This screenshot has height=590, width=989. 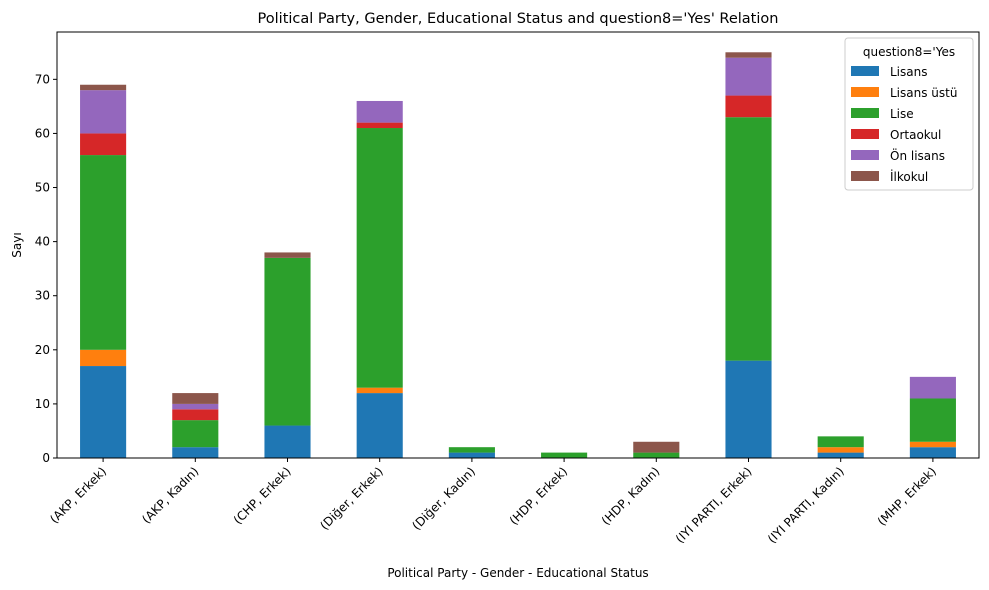 I want to click on x-tick-label: (HDP, Erkek), so click(x=539, y=496).